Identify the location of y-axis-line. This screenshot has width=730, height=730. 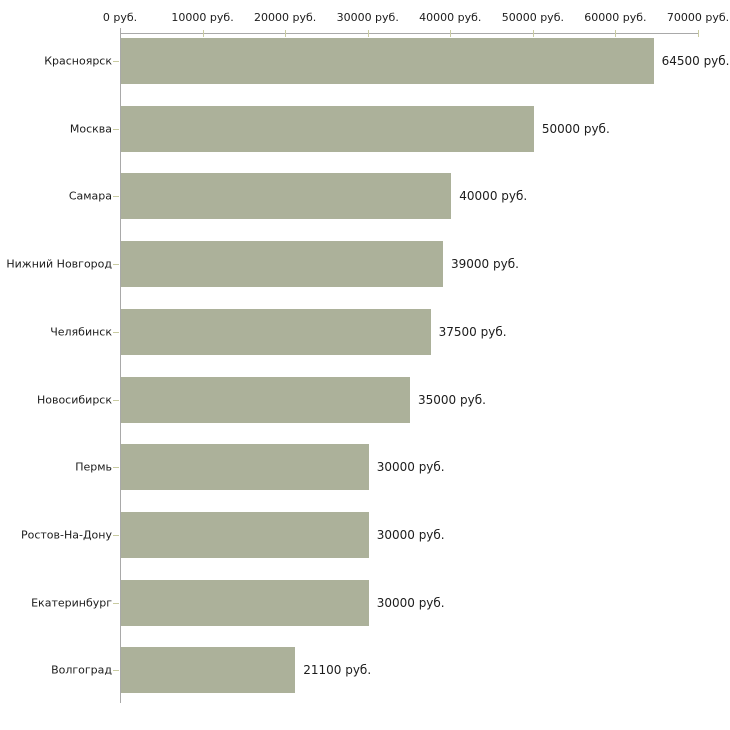
(120, 365).